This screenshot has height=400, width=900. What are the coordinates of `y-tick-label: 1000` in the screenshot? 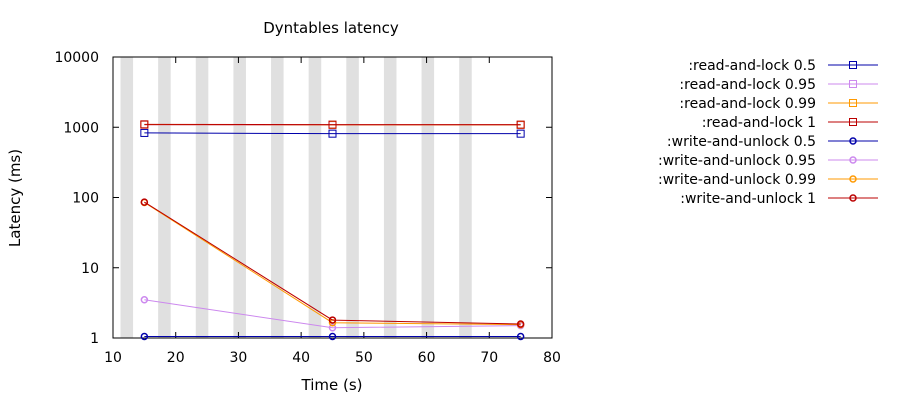 It's located at (81, 128).